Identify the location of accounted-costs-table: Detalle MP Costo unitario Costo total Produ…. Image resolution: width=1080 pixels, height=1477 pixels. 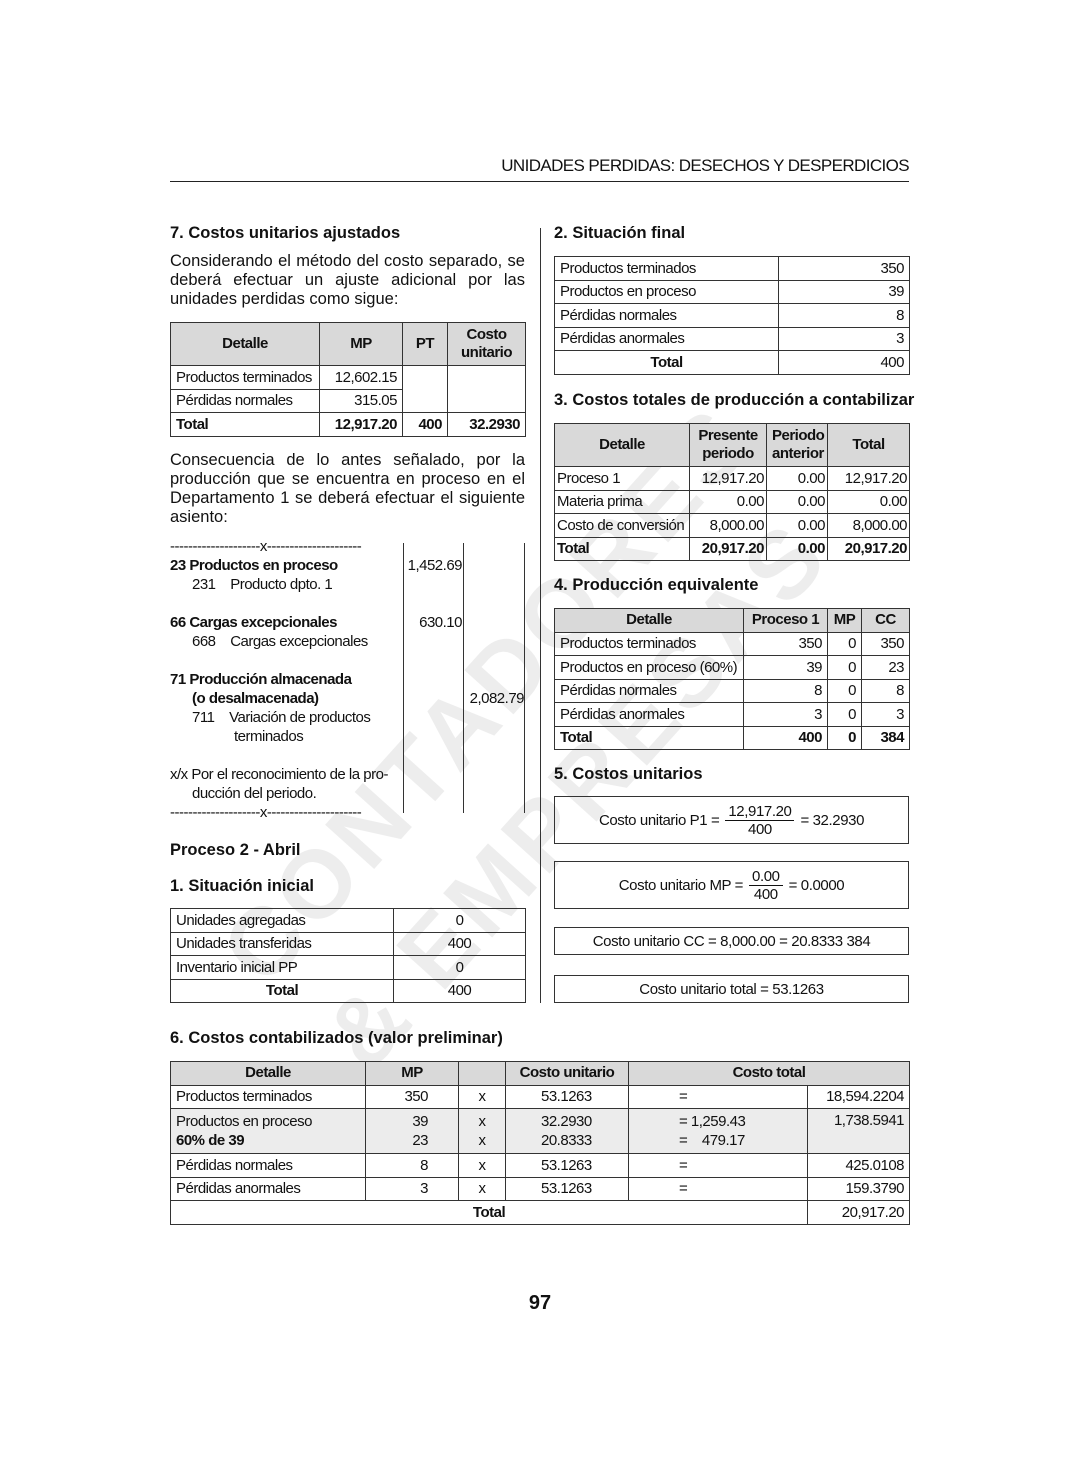
(540, 1143).